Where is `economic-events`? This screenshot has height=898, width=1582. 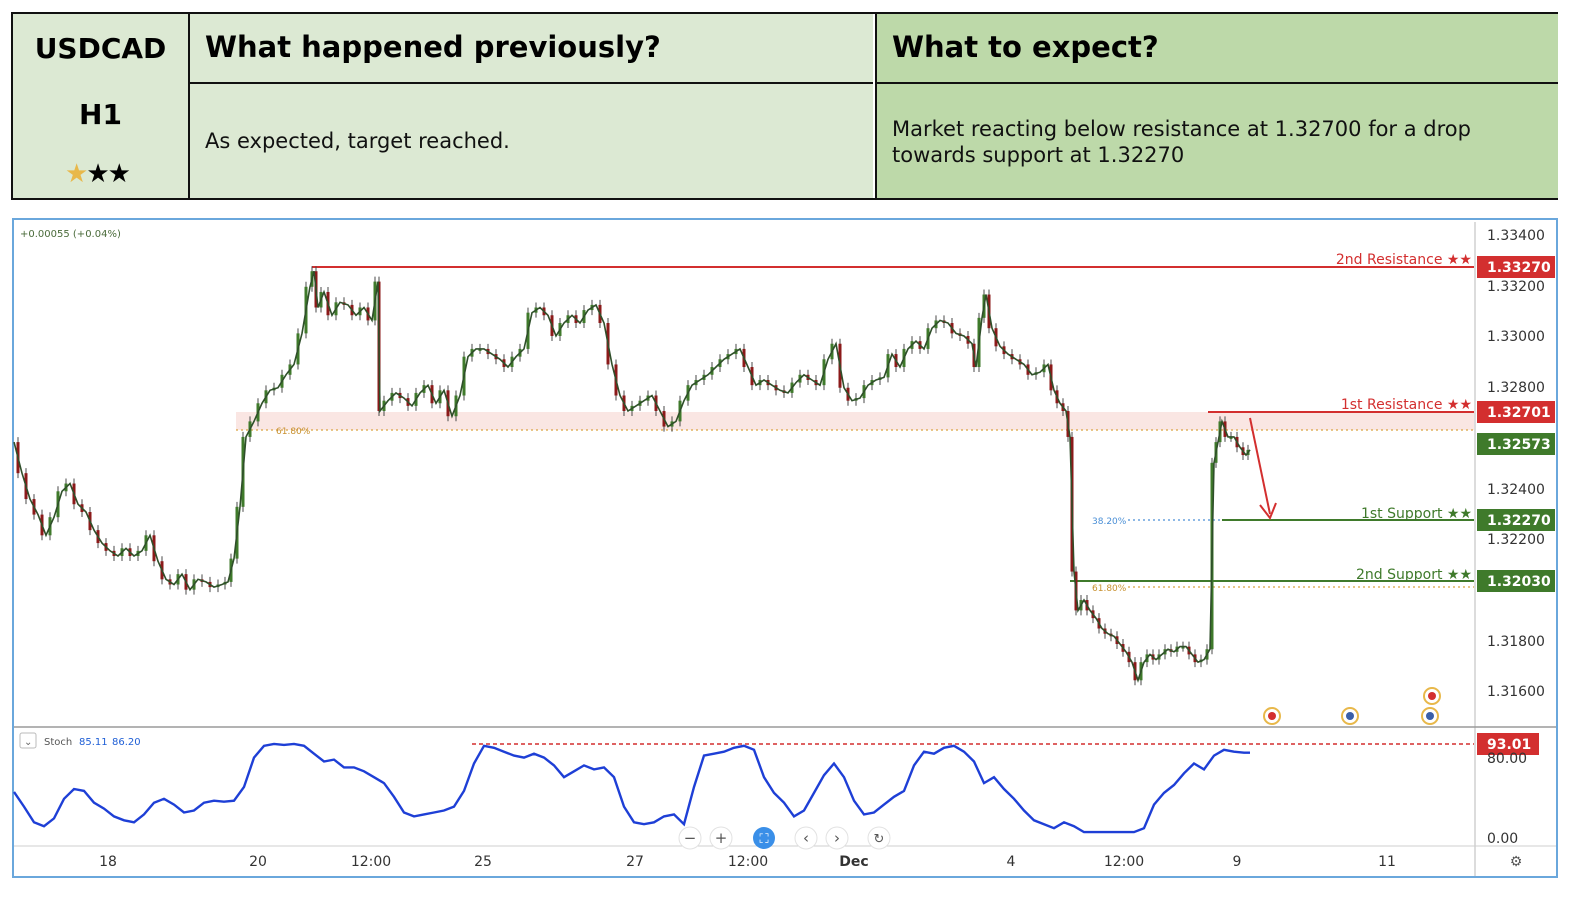
economic-events is located at coordinates (1352, 706).